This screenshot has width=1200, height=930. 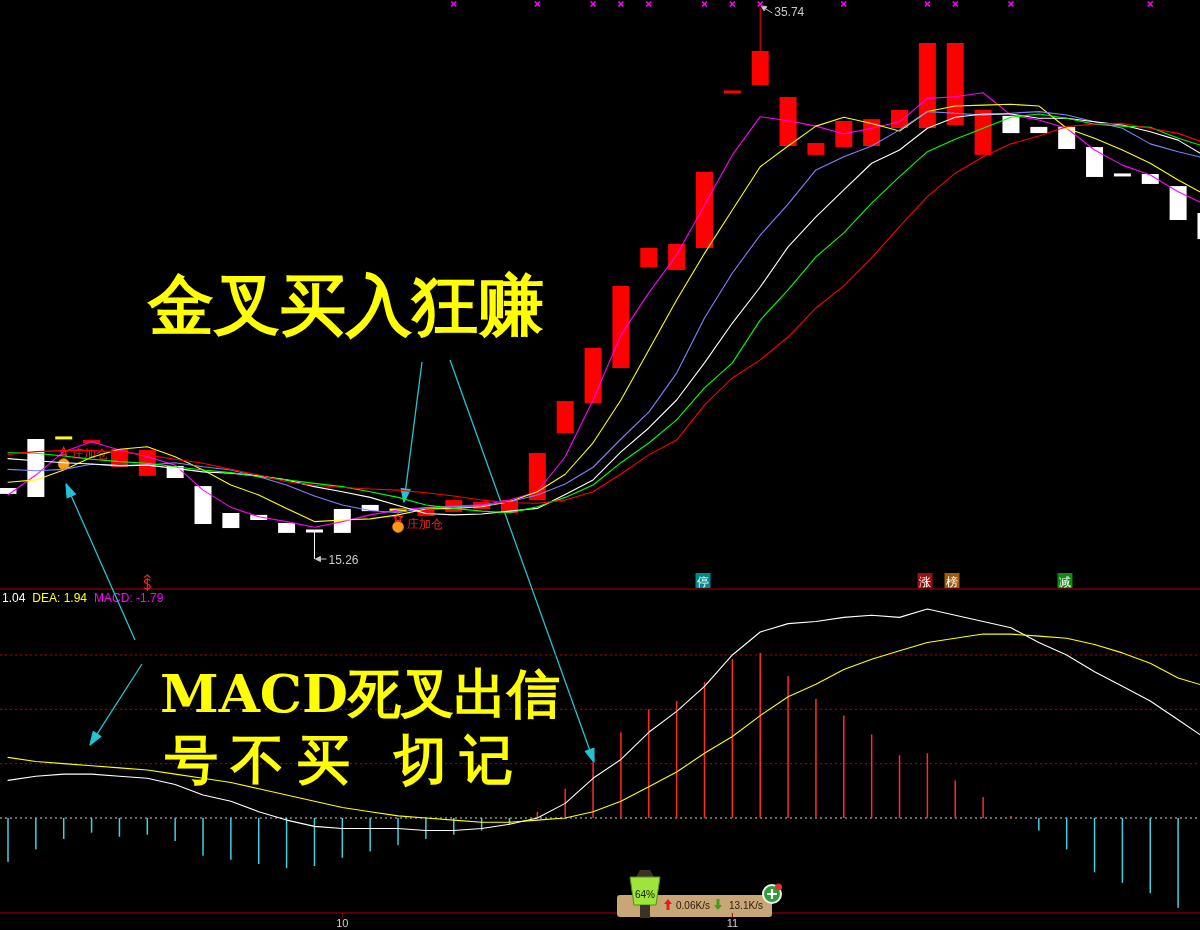 I want to click on text: DEA: 1.94, so click(x=60, y=598).